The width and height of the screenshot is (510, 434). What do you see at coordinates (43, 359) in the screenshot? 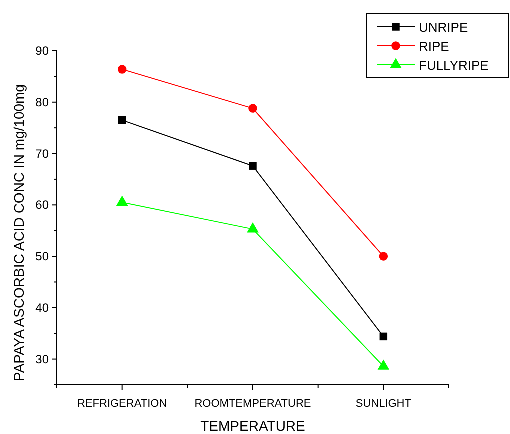
I see `y-tick-label: 30` at bounding box center [43, 359].